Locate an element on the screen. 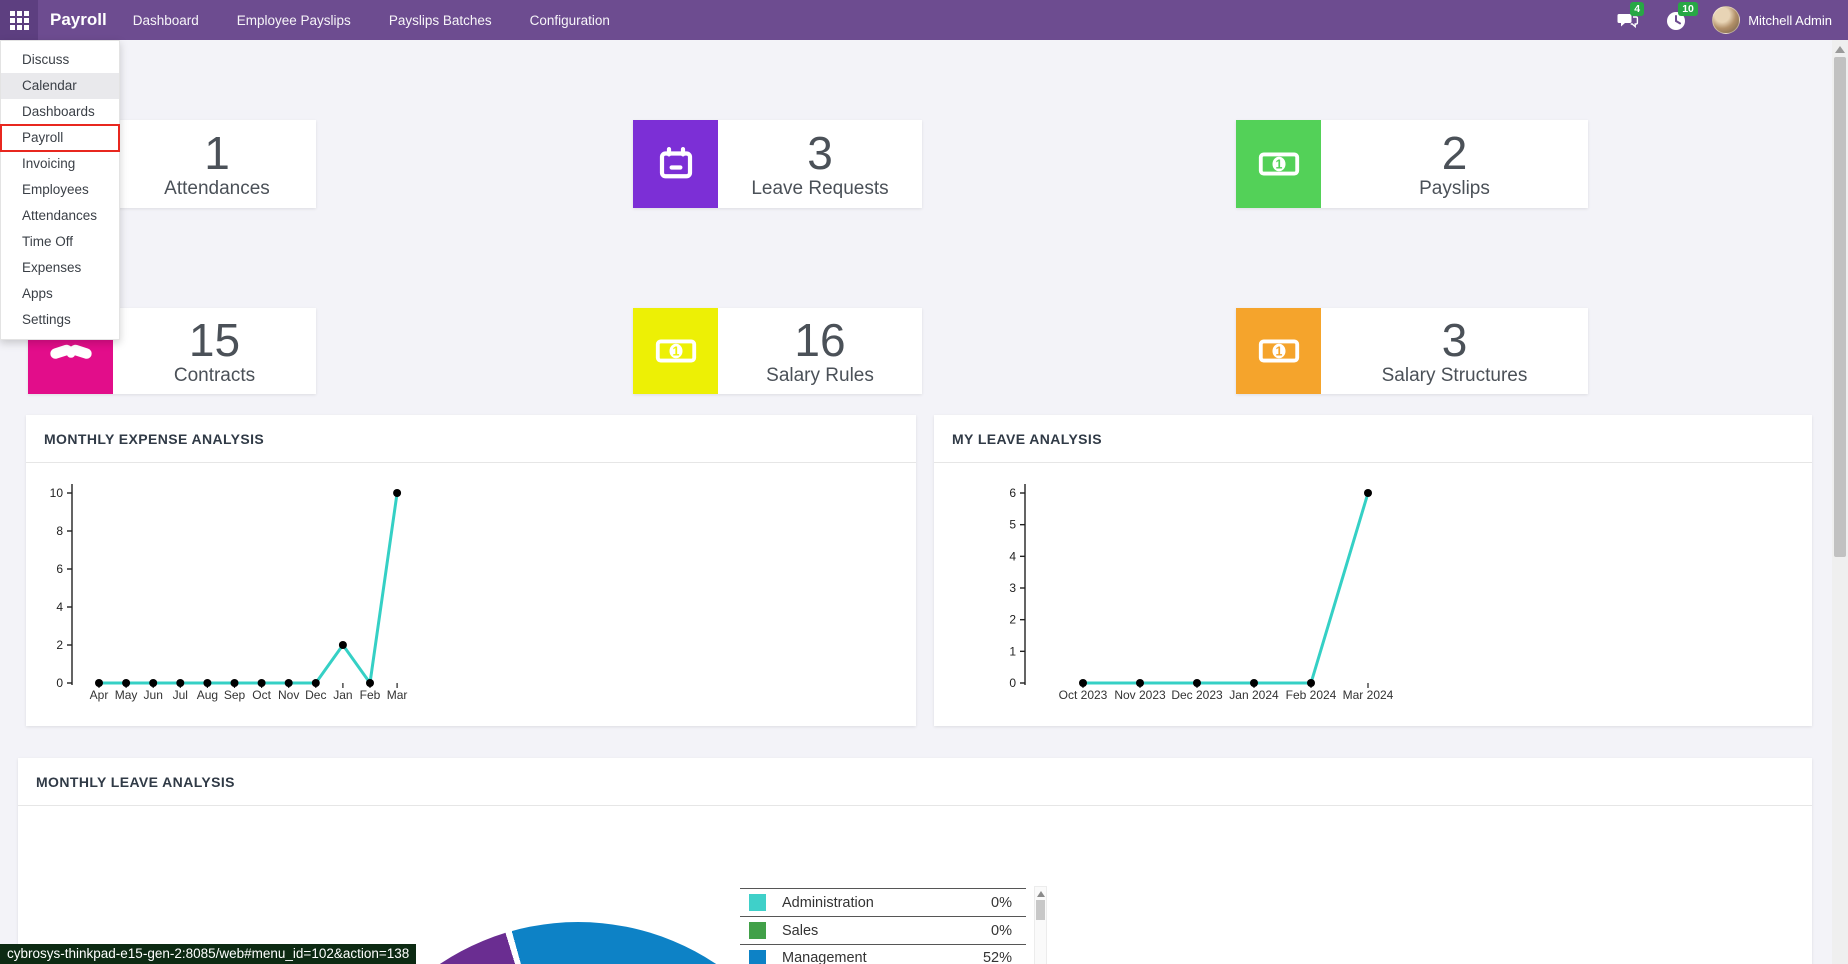 Image resolution: width=1848 pixels, height=964 pixels. apps-menu-item-calendar: Calendar is located at coordinates (60, 86).